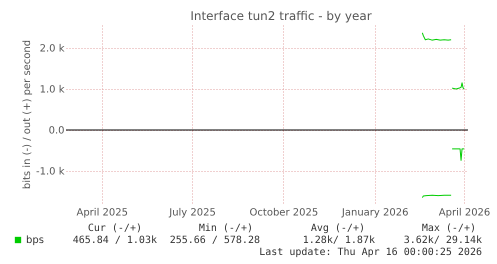 The height and width of the screenshot is (264, 497). I want to click on x-tick-label: October 2025, so click(284, 213).